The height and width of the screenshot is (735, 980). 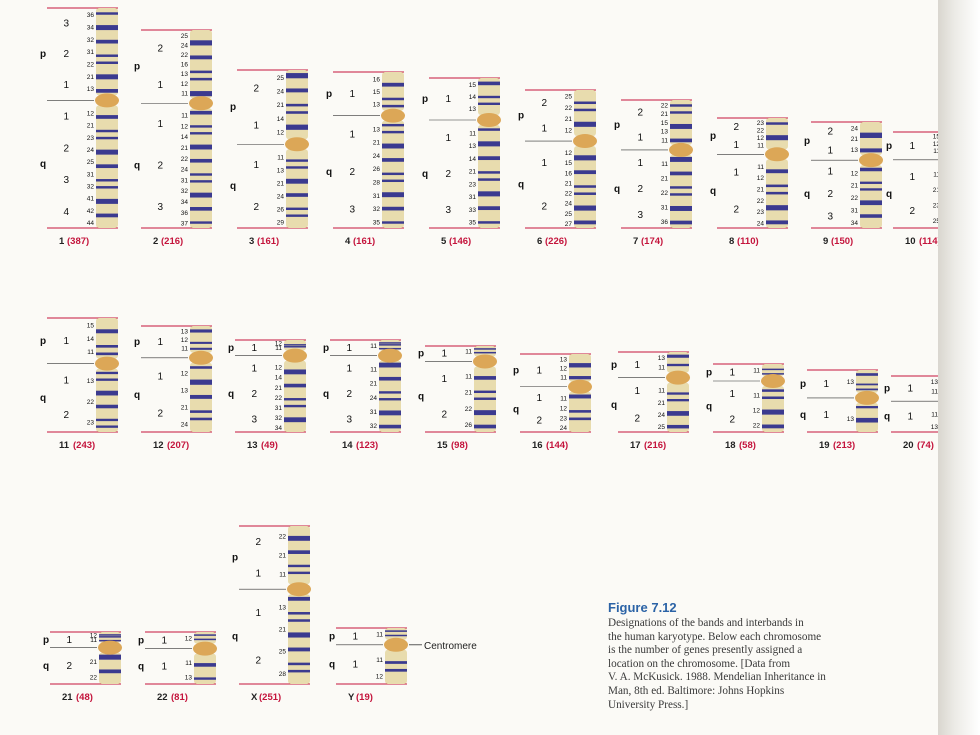 What do you see at coordinates (107, 400) in the screenshot?
I see `q-arm` at bounding box center [107, 400].